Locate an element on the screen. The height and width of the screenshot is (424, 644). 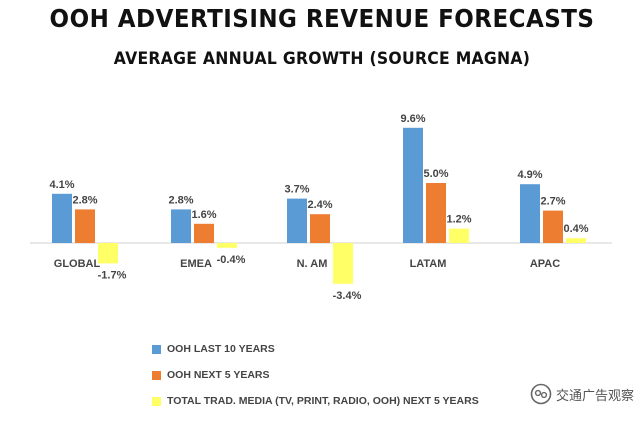
category-label: EMEA is located at coordinates (196, 264).